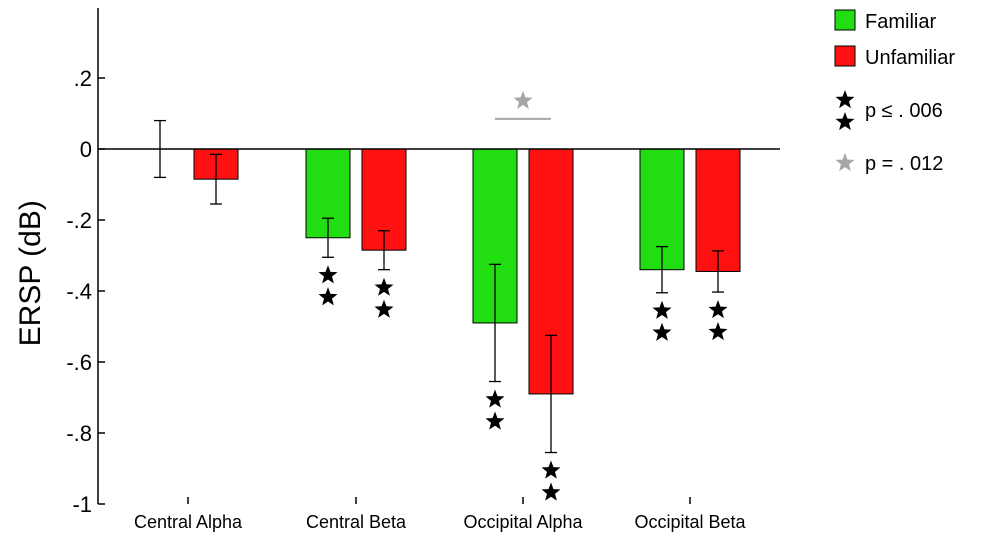 The height and width of the screenshot is (533, 984). What do you see at coordinates (845, 162) in the screenshot?
I see `legend-gray-star-icon` at bounding box center [845, 162].